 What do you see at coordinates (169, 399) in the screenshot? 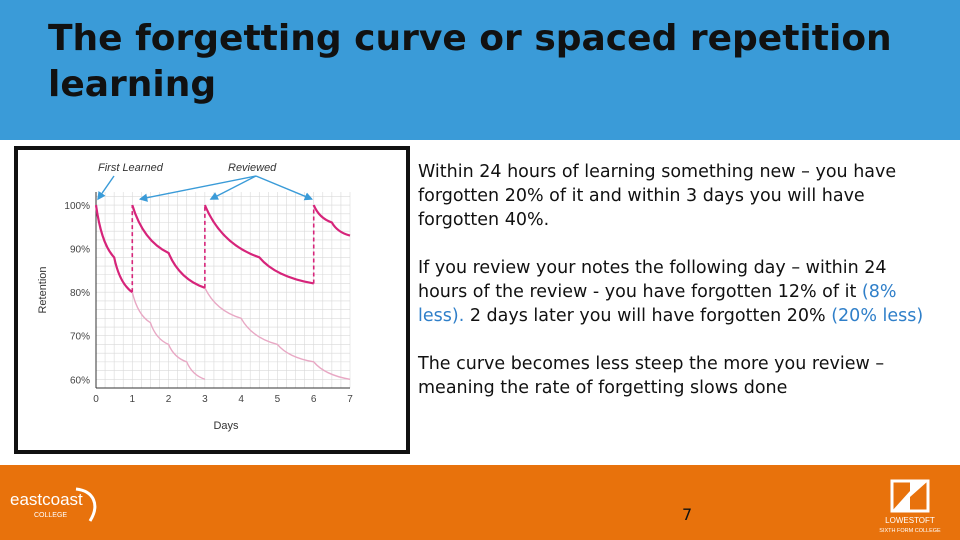
I see `x-tick-label: 2` at bounding box center [169, 399].